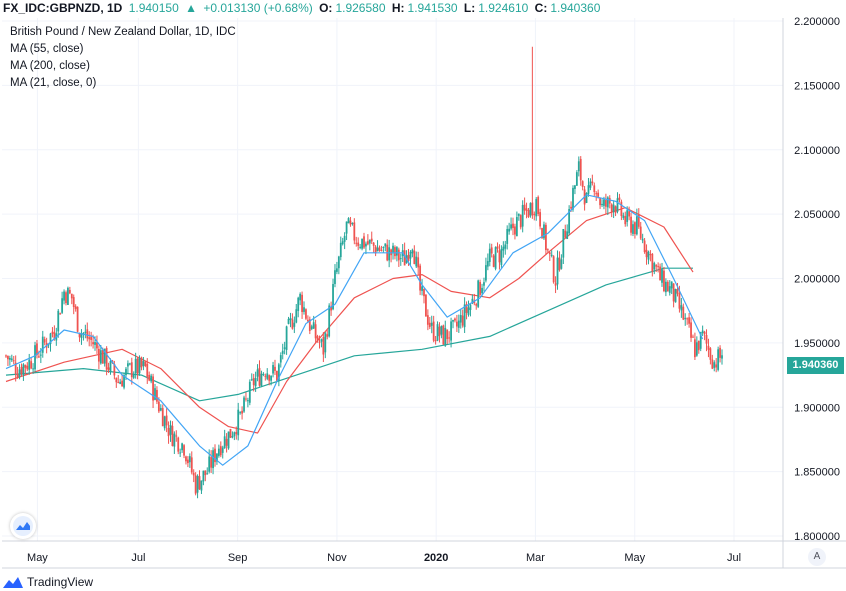 This screenshot has height=591, width=846. I want to click on tradingview-logo: TradingView, so click(46, 582).